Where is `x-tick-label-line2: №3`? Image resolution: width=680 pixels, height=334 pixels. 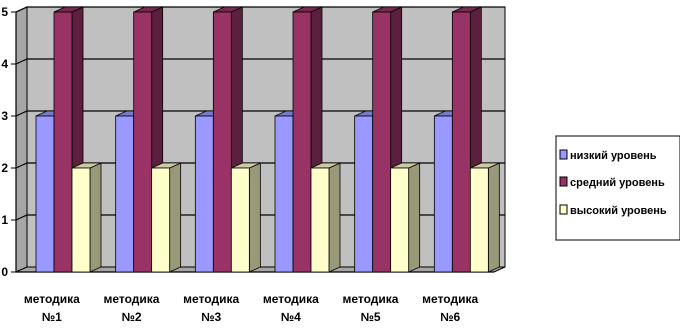 x-tick-label-line2: №3 is located at coordinates (211, 317).